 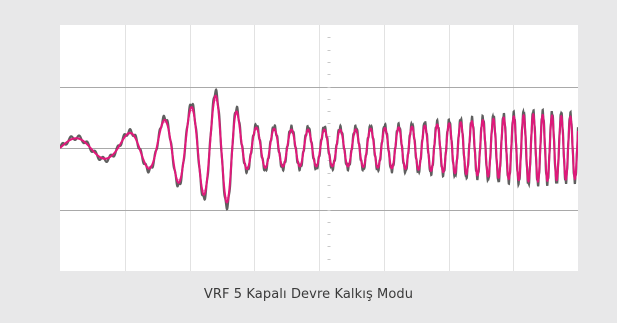 What do you see at coordinates (329, 148) in the screenshot?
I see `center-axis-ticks` at bounding box center [329, 148].